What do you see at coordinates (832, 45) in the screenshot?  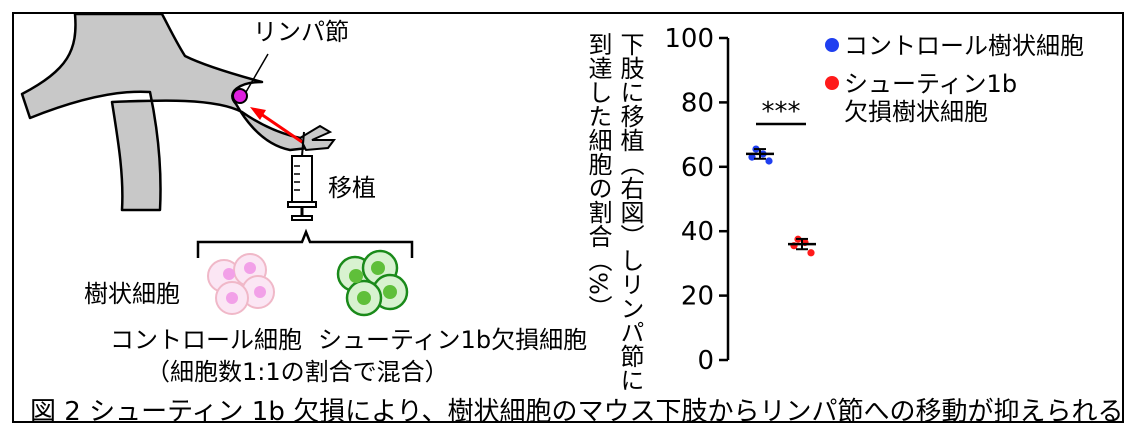 I see `legend-marker-control` at bounding box center [832, 45].